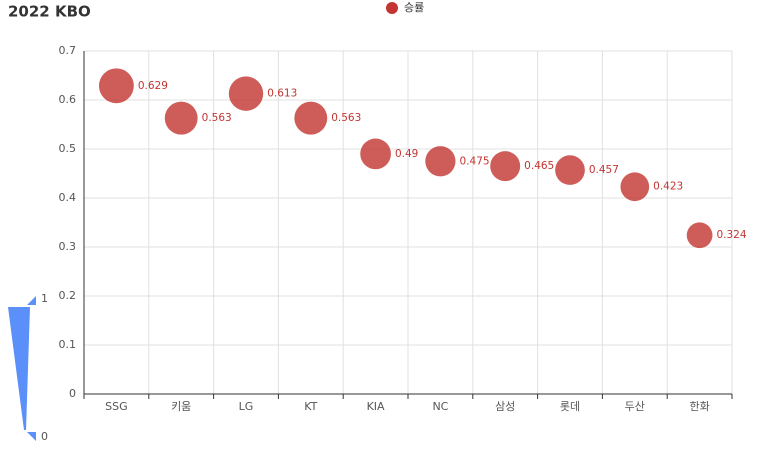 The height and width of the screenshot is (452, 765). I want to click on data-label: 0.324, so click(731, 235).